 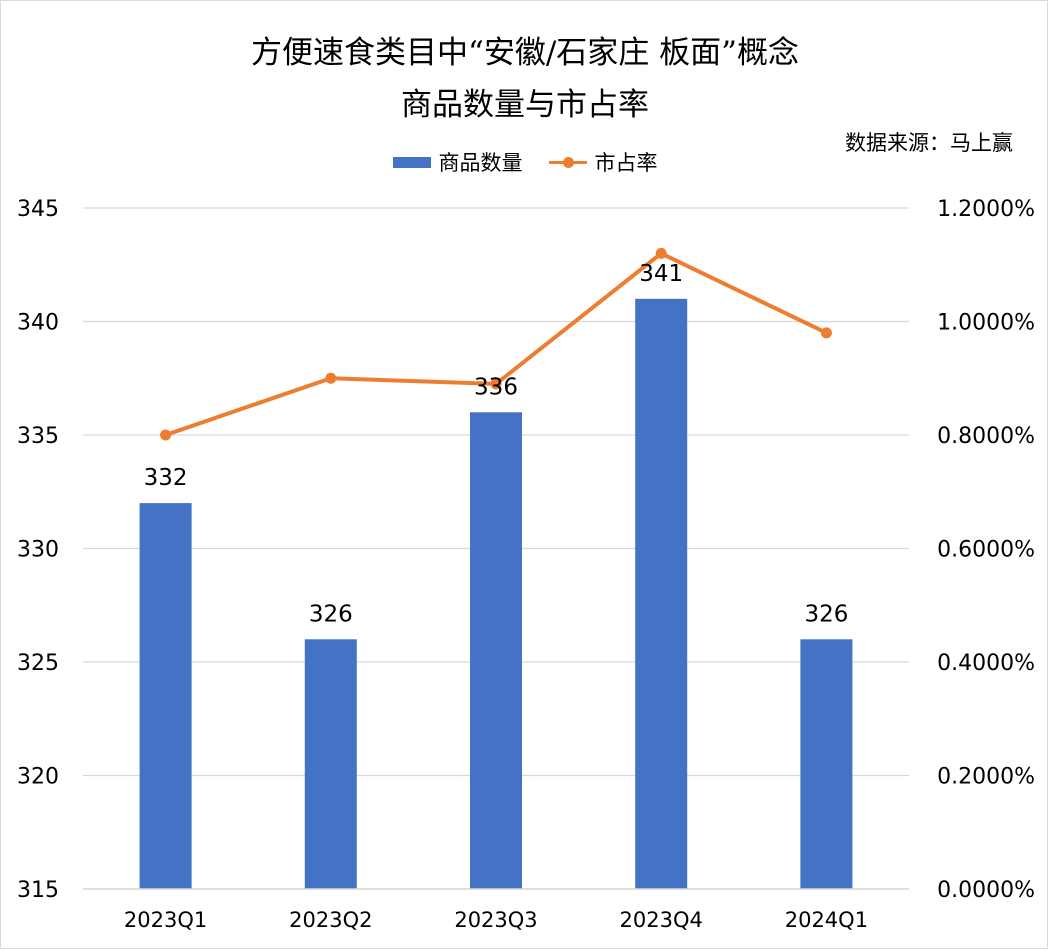 What do you see at coordinates (929, 143) in the screenshot?
I see `data-source-note: 数据来源：马上赢` at bounding box center [929, 143].